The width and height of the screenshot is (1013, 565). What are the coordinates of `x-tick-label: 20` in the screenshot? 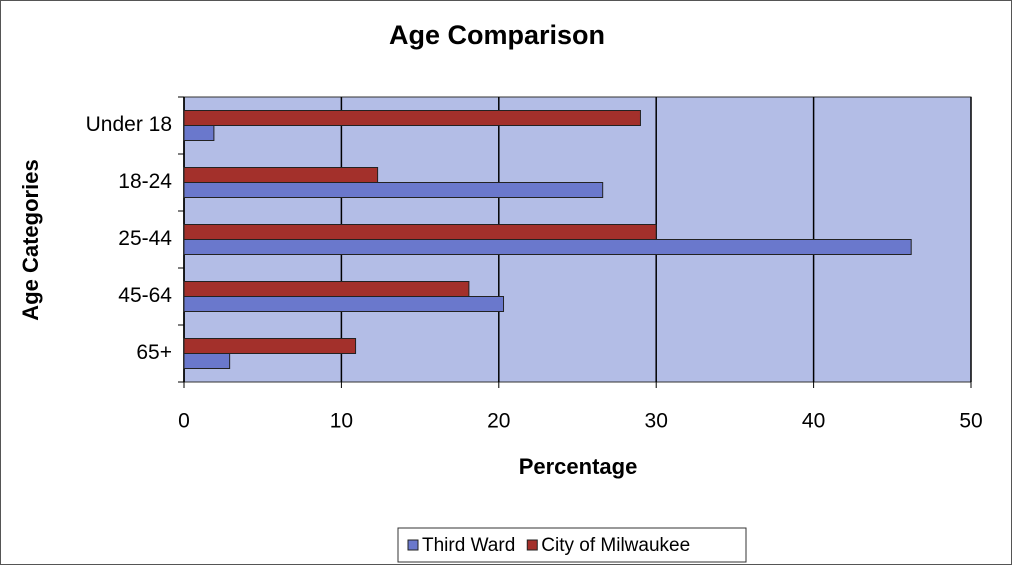 It's located at (498, 421).